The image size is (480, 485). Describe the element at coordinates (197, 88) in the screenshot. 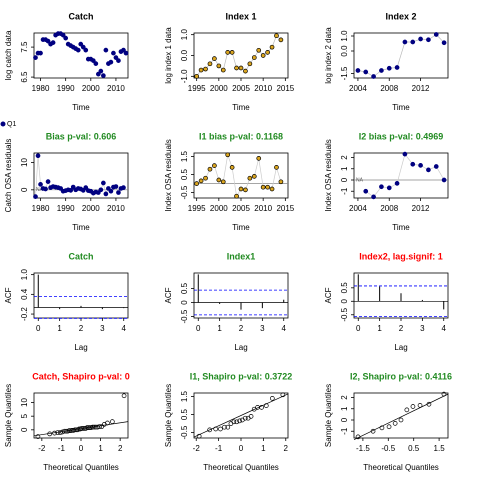

I see `x-tick-label: 1995` at that location.